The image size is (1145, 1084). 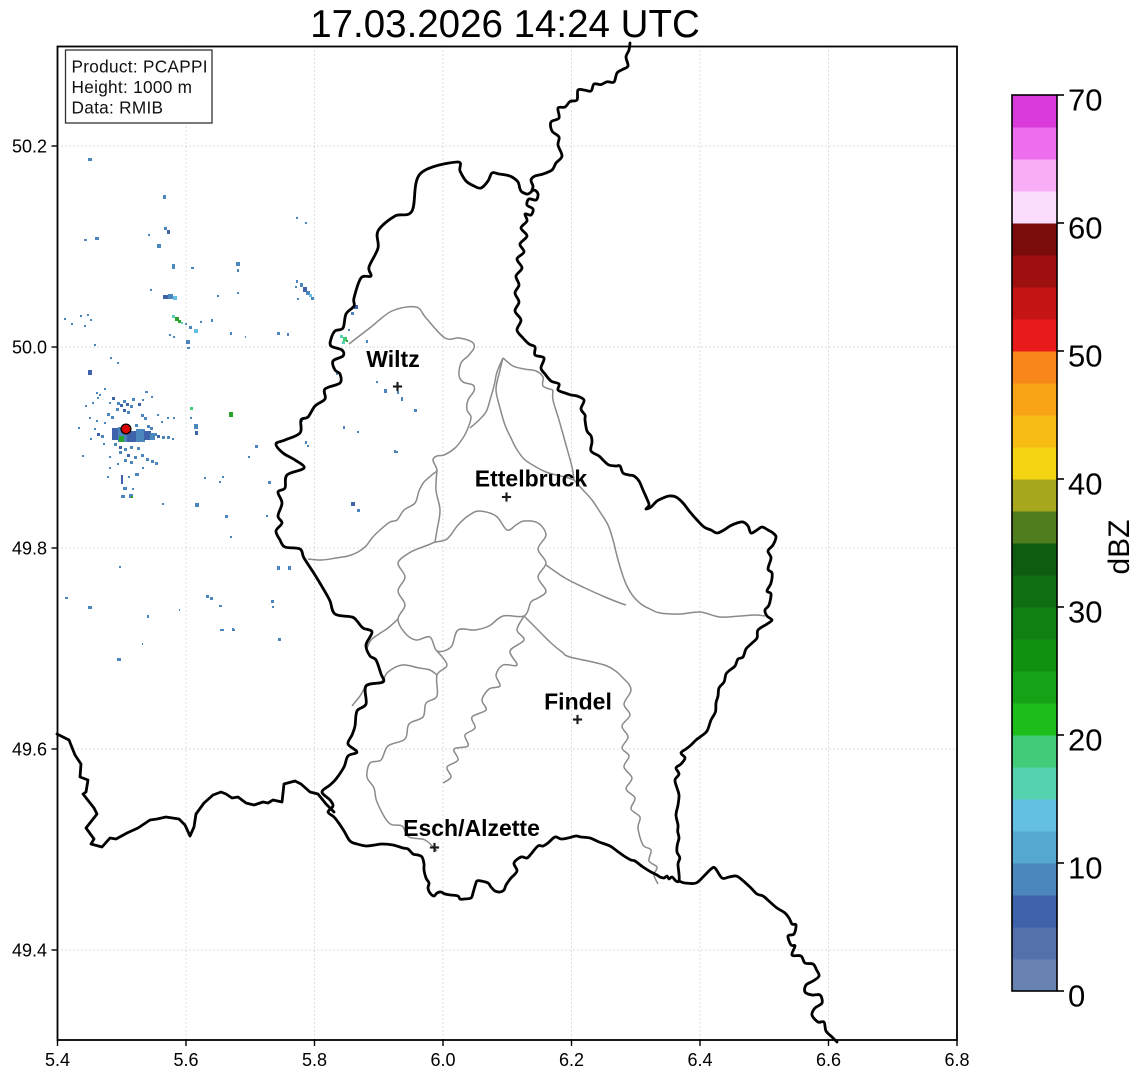 I want to click on svg-text: 40, so click(x=1085, y=484).